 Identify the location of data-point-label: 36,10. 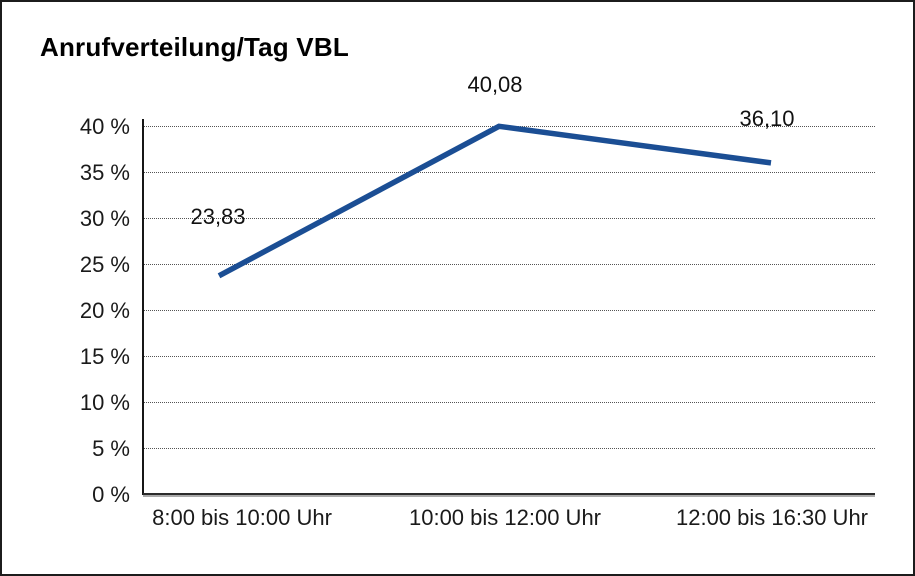
(767, 118).